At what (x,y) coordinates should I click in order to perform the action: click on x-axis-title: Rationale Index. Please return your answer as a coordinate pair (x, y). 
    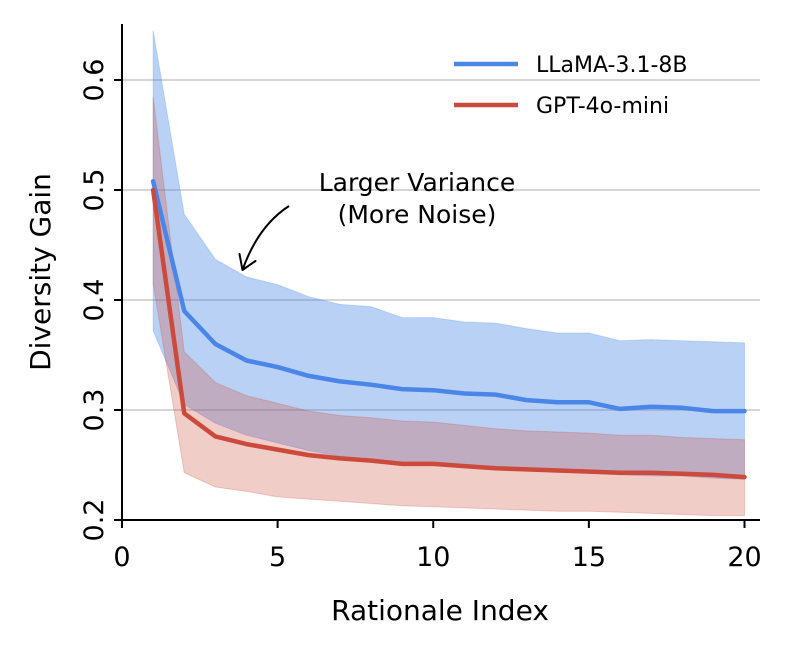
    Looking at the image, I should click on (440, 610).